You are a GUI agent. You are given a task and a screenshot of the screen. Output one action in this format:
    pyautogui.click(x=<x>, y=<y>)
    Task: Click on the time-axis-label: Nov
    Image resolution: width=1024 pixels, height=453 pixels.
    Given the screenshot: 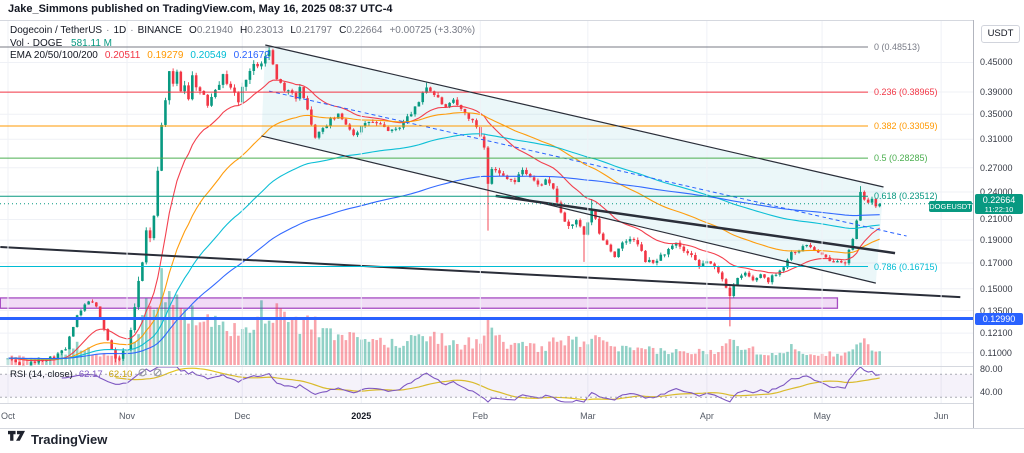 What is the action you would take?
    pyautogui.click(x=127, y=416)
    